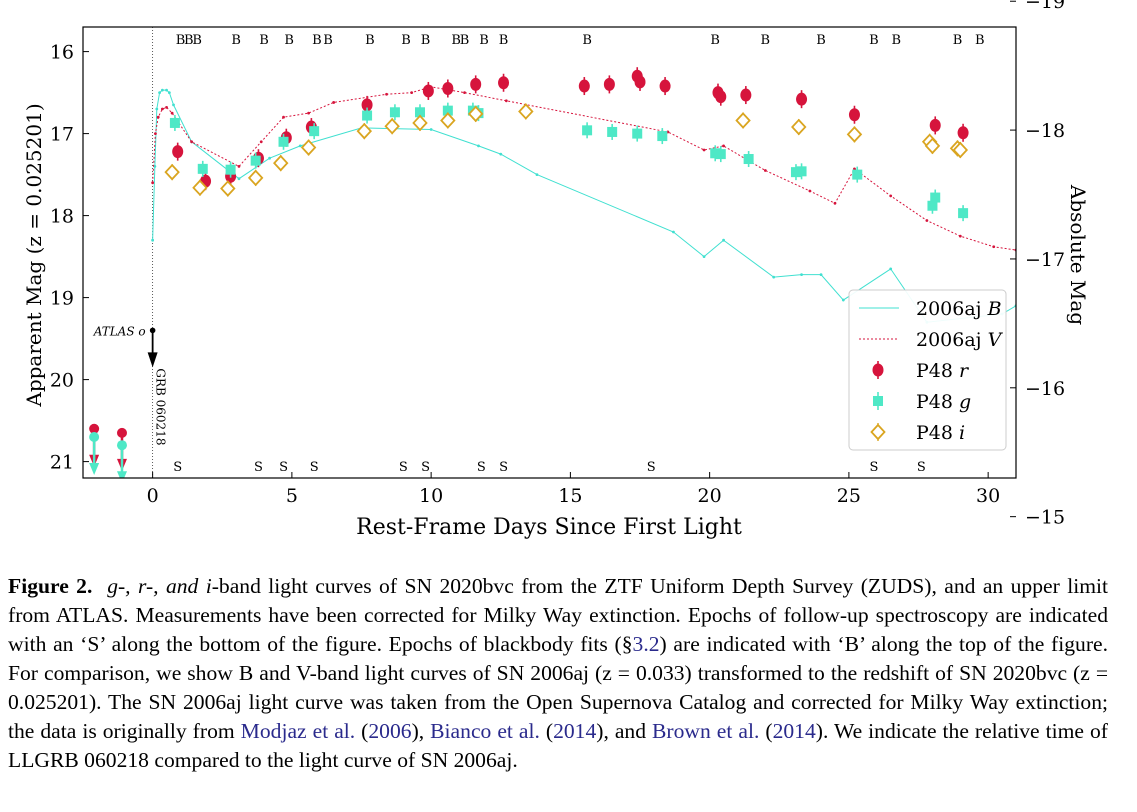 The image size is (1137, 812). What do you see at coordinates (959, 309) in the screenshot?
I see `legend-label: 2006aj B` at bounding box center [959, 309].